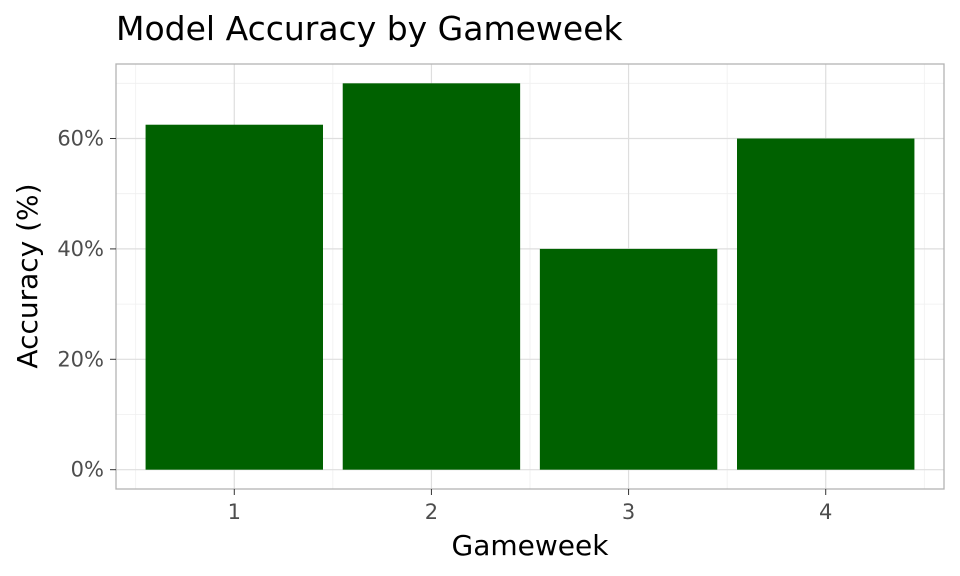 The image size is (960, 576). Describe the element at coordinates (86, 304) in the screenshot. I see `y-axis: 0% 20% 40% 60%` at that location.